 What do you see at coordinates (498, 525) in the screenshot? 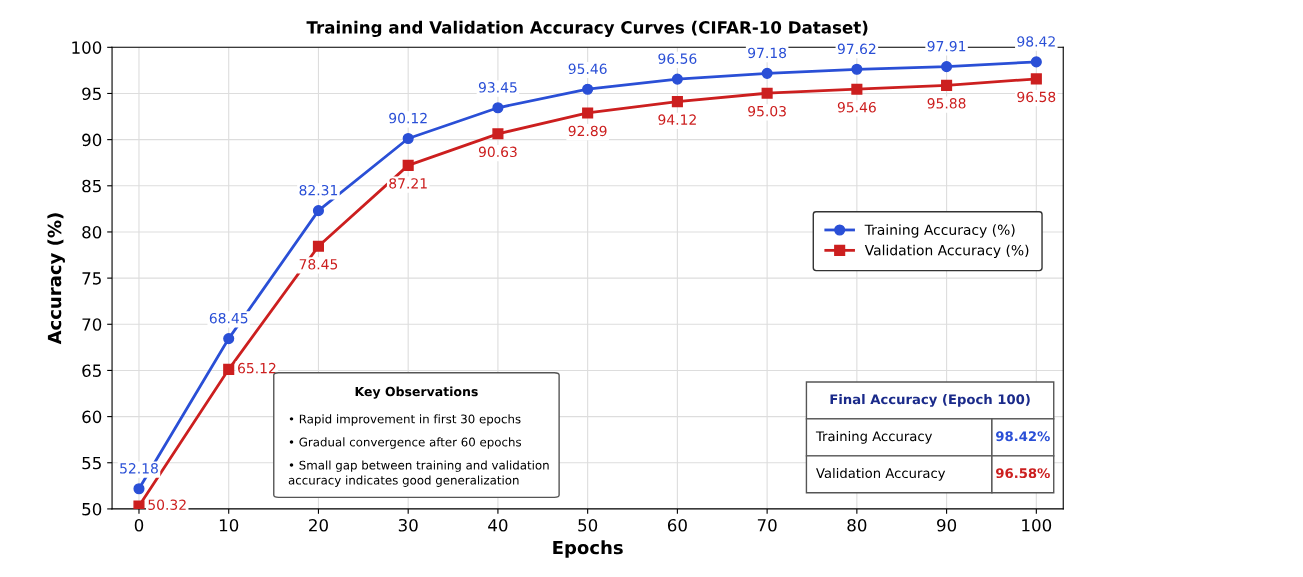
I see `x-tick-label: 40` at bounding box center [498, 525].